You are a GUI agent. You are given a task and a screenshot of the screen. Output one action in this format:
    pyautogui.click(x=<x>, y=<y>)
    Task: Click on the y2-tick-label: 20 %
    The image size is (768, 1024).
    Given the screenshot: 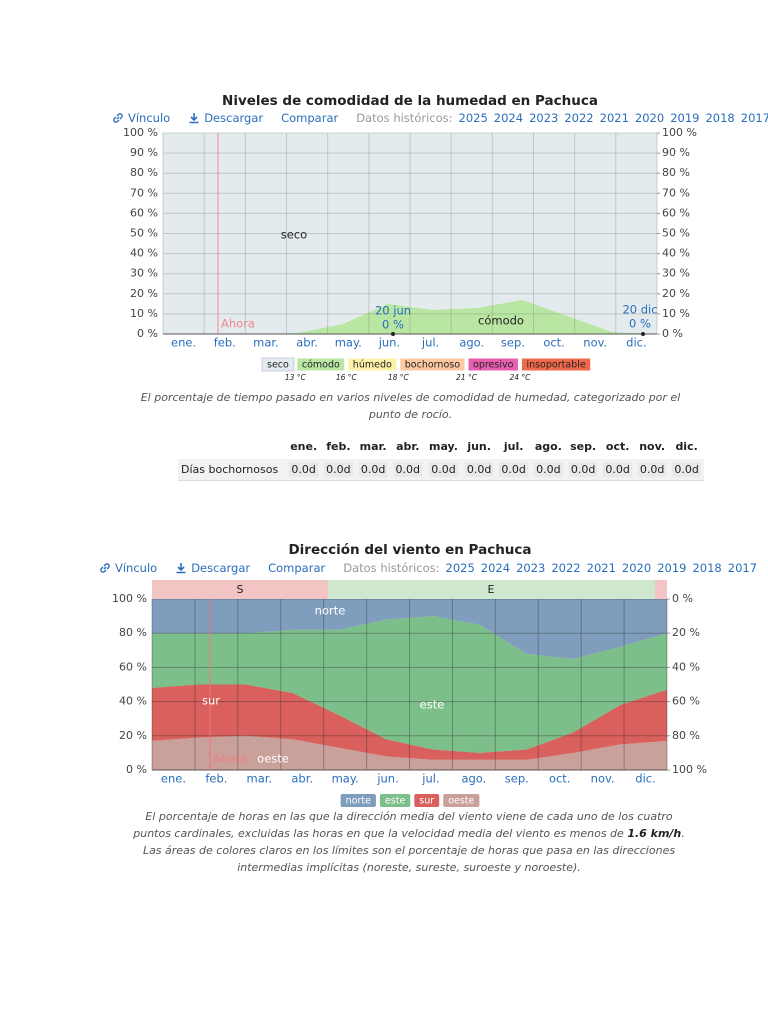 What is the action you would take?
    pyautogui.click(x=686, y=632)
    